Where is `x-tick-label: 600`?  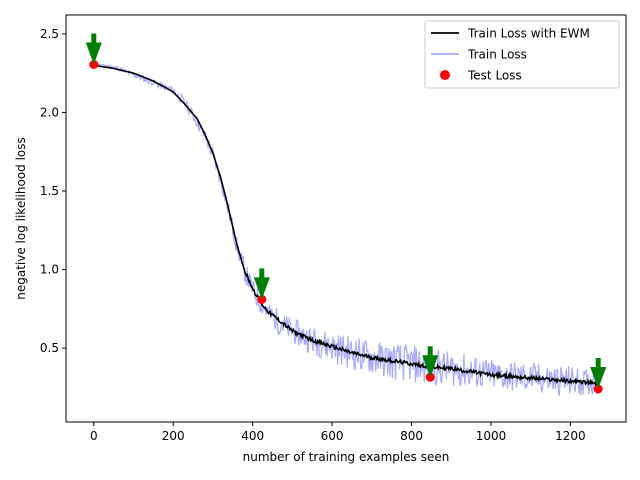
x-tick-label: 600 is located at coordinates (332, 436).